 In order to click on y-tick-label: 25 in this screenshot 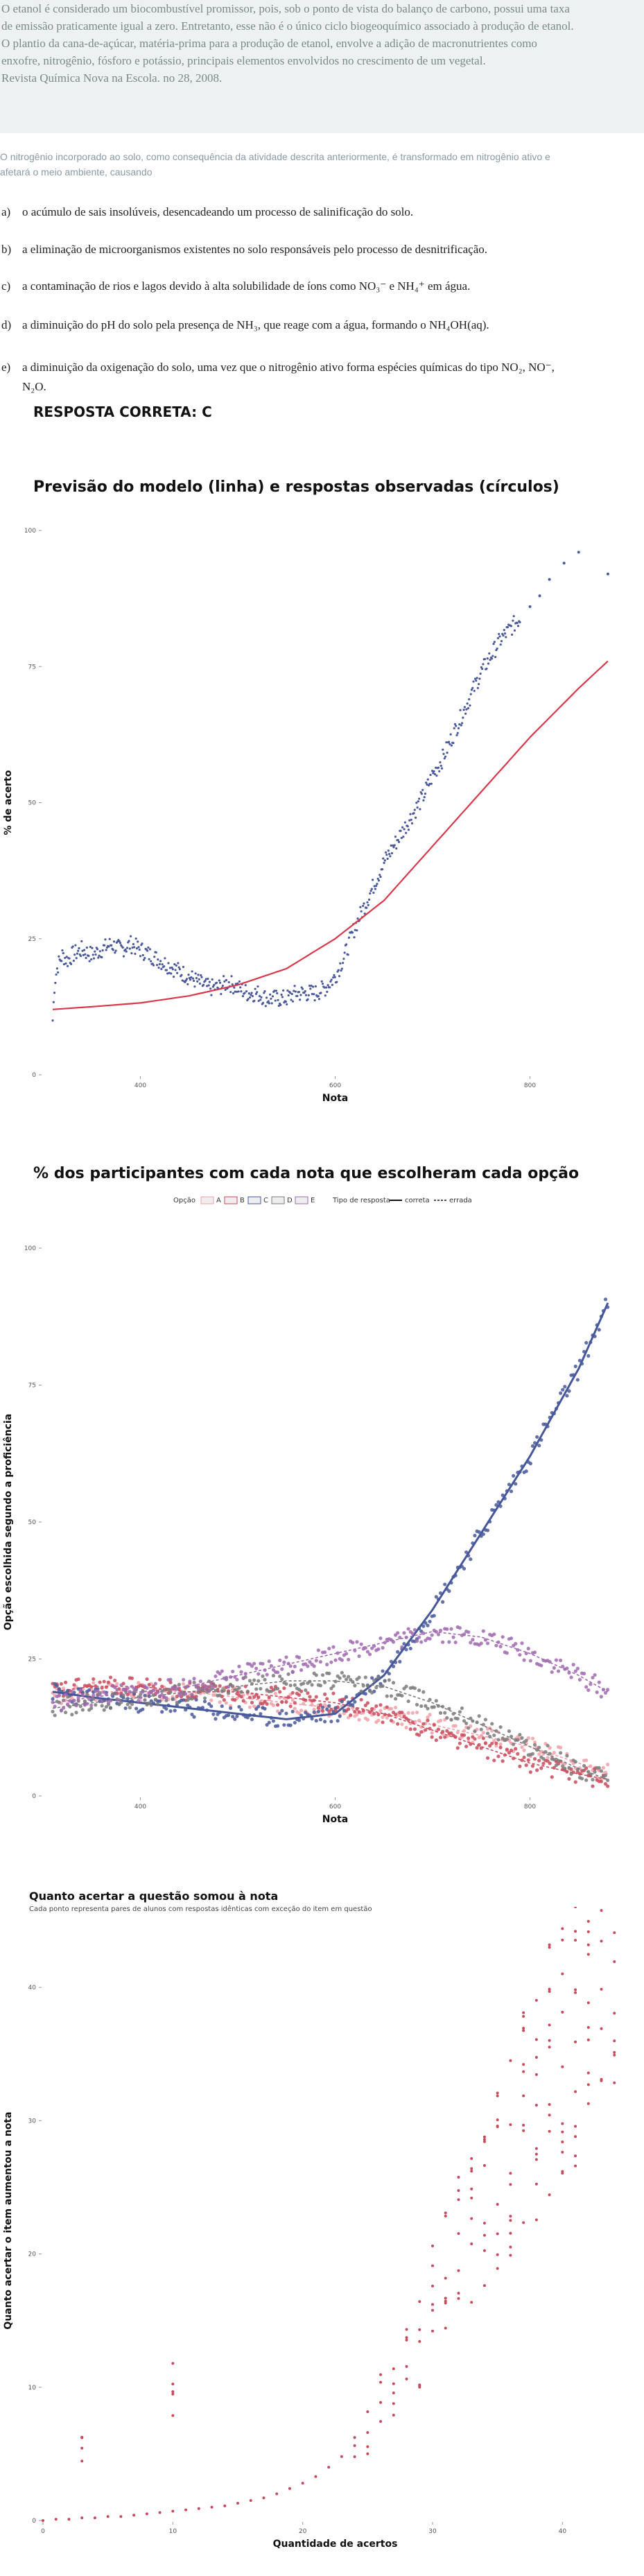, I will do `click(32, 939)`.